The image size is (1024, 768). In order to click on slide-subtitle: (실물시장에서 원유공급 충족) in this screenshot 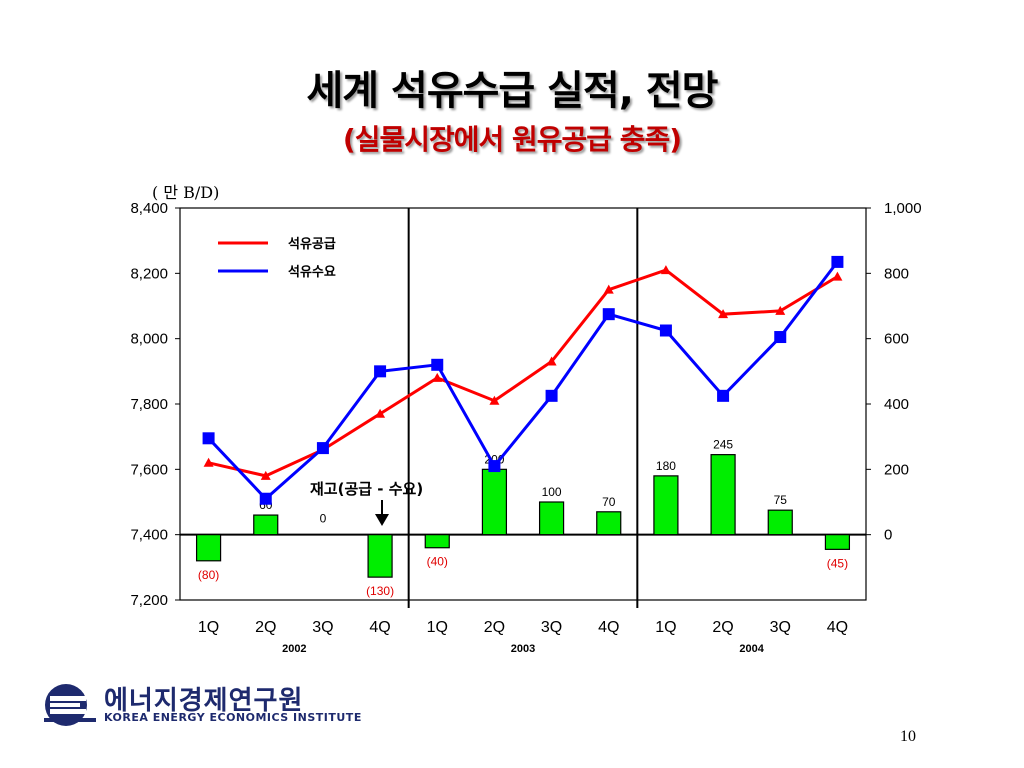, I will do `click(512, 139)`.